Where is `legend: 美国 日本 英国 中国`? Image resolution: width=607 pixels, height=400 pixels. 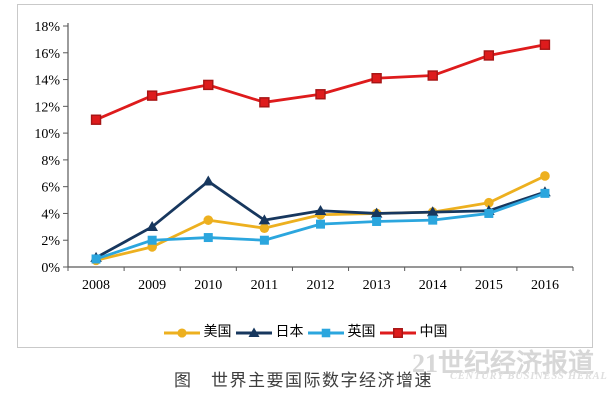
legend: 美国 日本 英国 中国 is located at coordinates (305, 333).